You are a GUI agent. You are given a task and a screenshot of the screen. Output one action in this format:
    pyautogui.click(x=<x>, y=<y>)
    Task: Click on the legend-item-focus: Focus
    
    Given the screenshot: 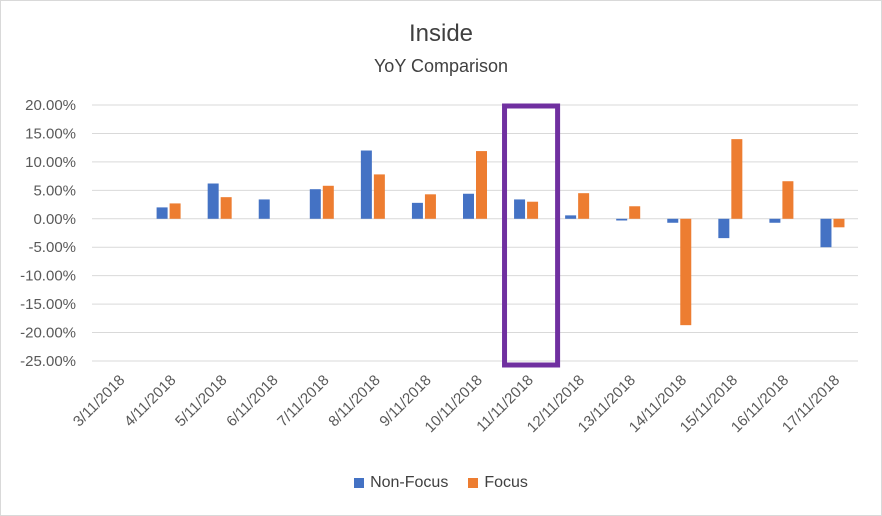 What is the action you would take?
    pyautogui.click(x=498, y=483)
    